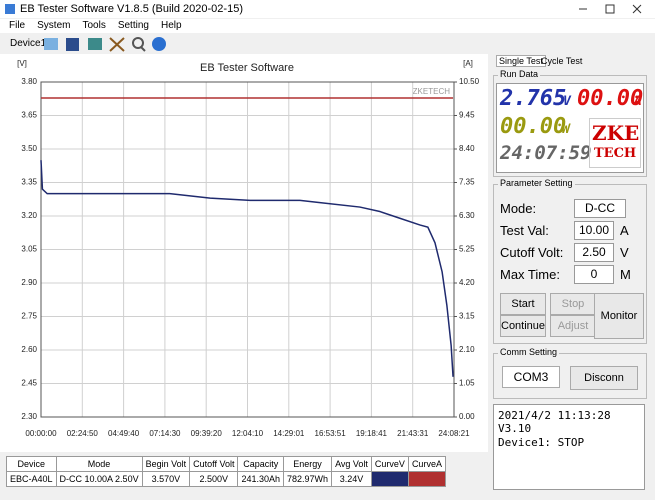 The width and height of the screenshot is (655, 500). I want to click on y2-axis-label: [A], so click(468, 63).